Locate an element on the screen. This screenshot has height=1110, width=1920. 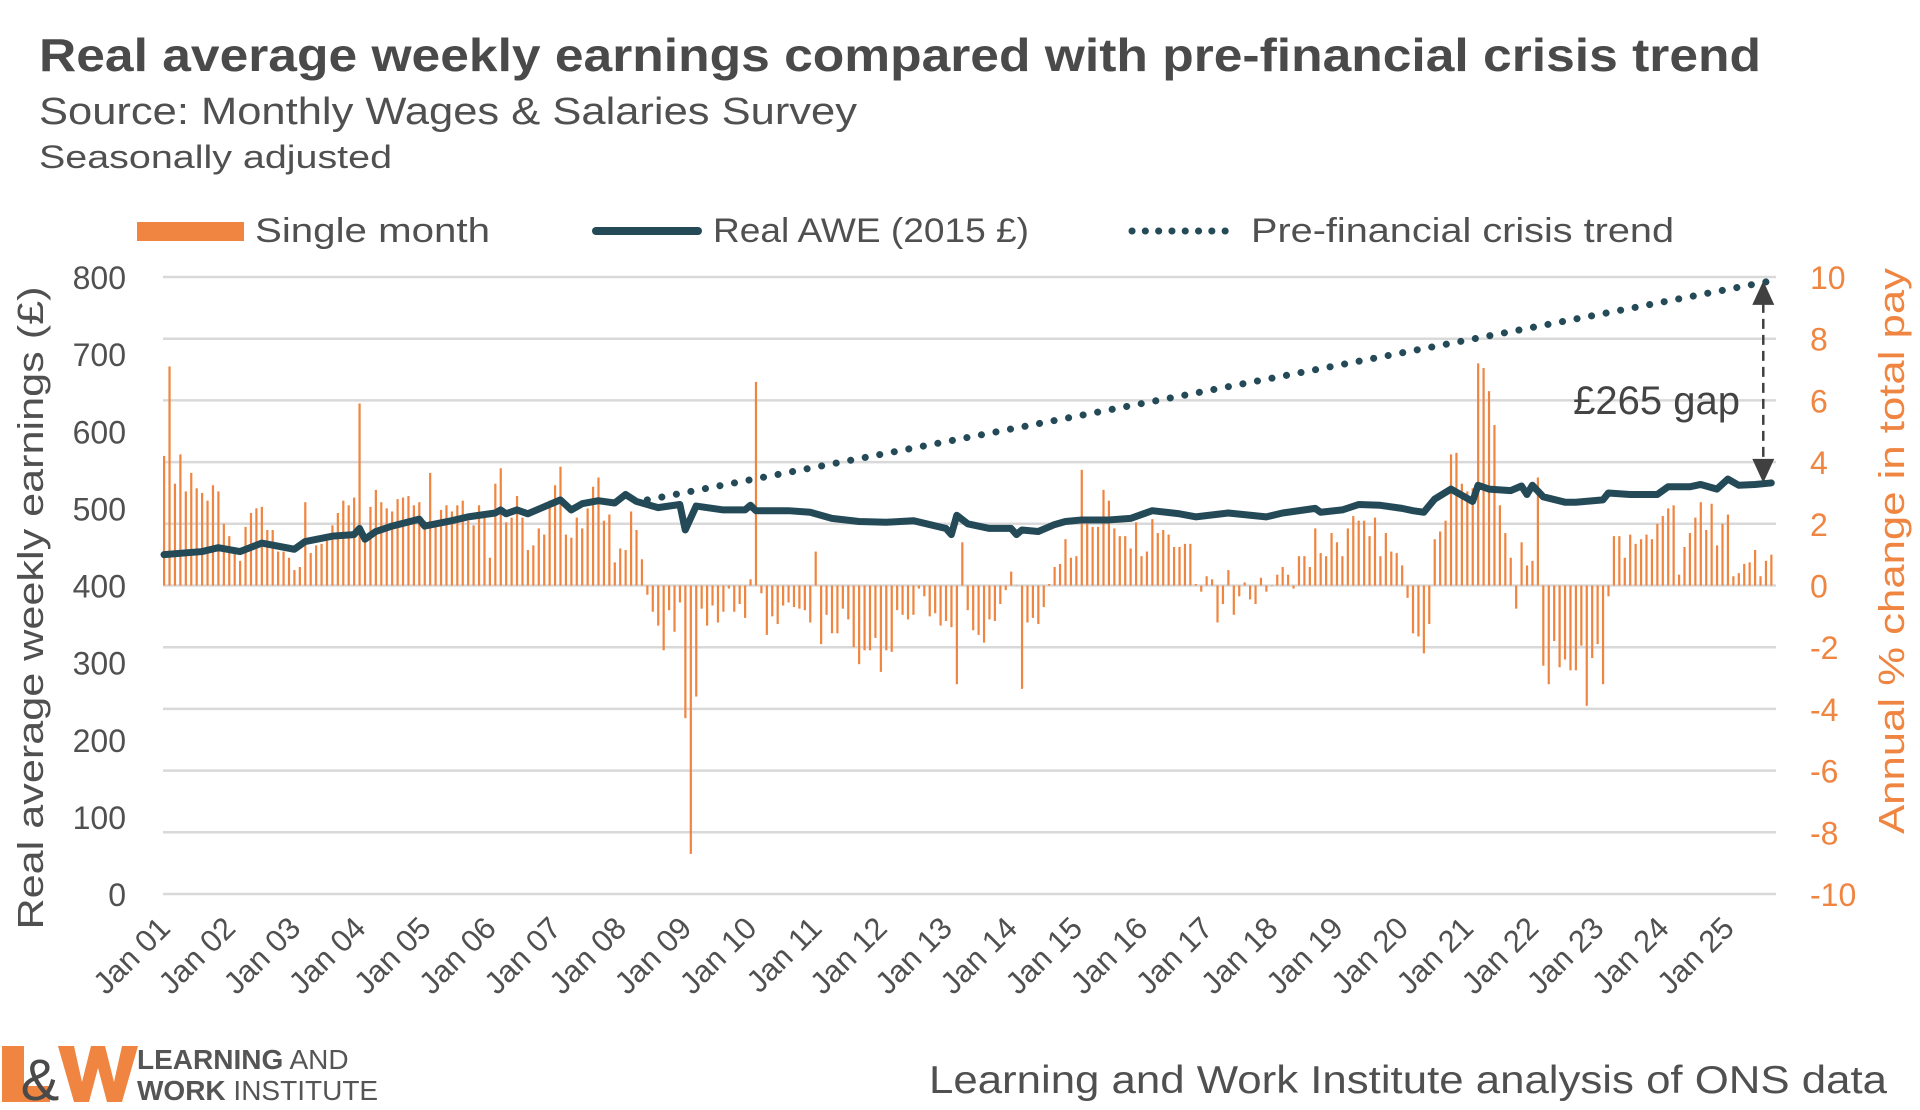
left-tick-label: 300 is located at coordinates (99, 664).